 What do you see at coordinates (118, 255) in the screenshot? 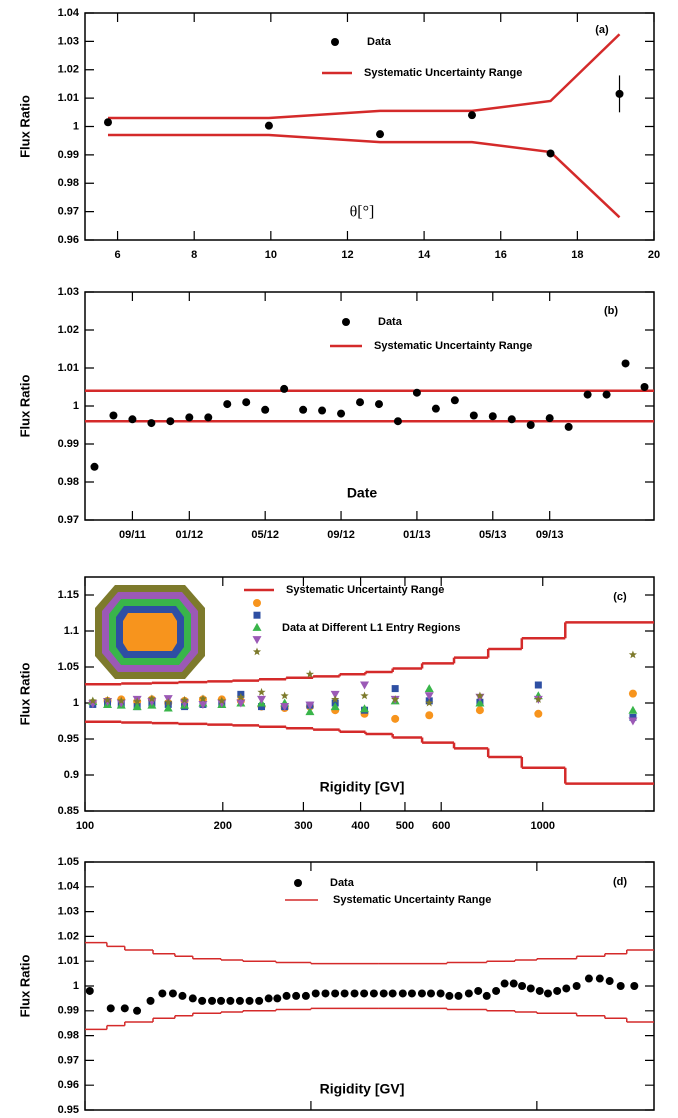
I see `x-tick-label: 6` at bounding box center [118, 255].